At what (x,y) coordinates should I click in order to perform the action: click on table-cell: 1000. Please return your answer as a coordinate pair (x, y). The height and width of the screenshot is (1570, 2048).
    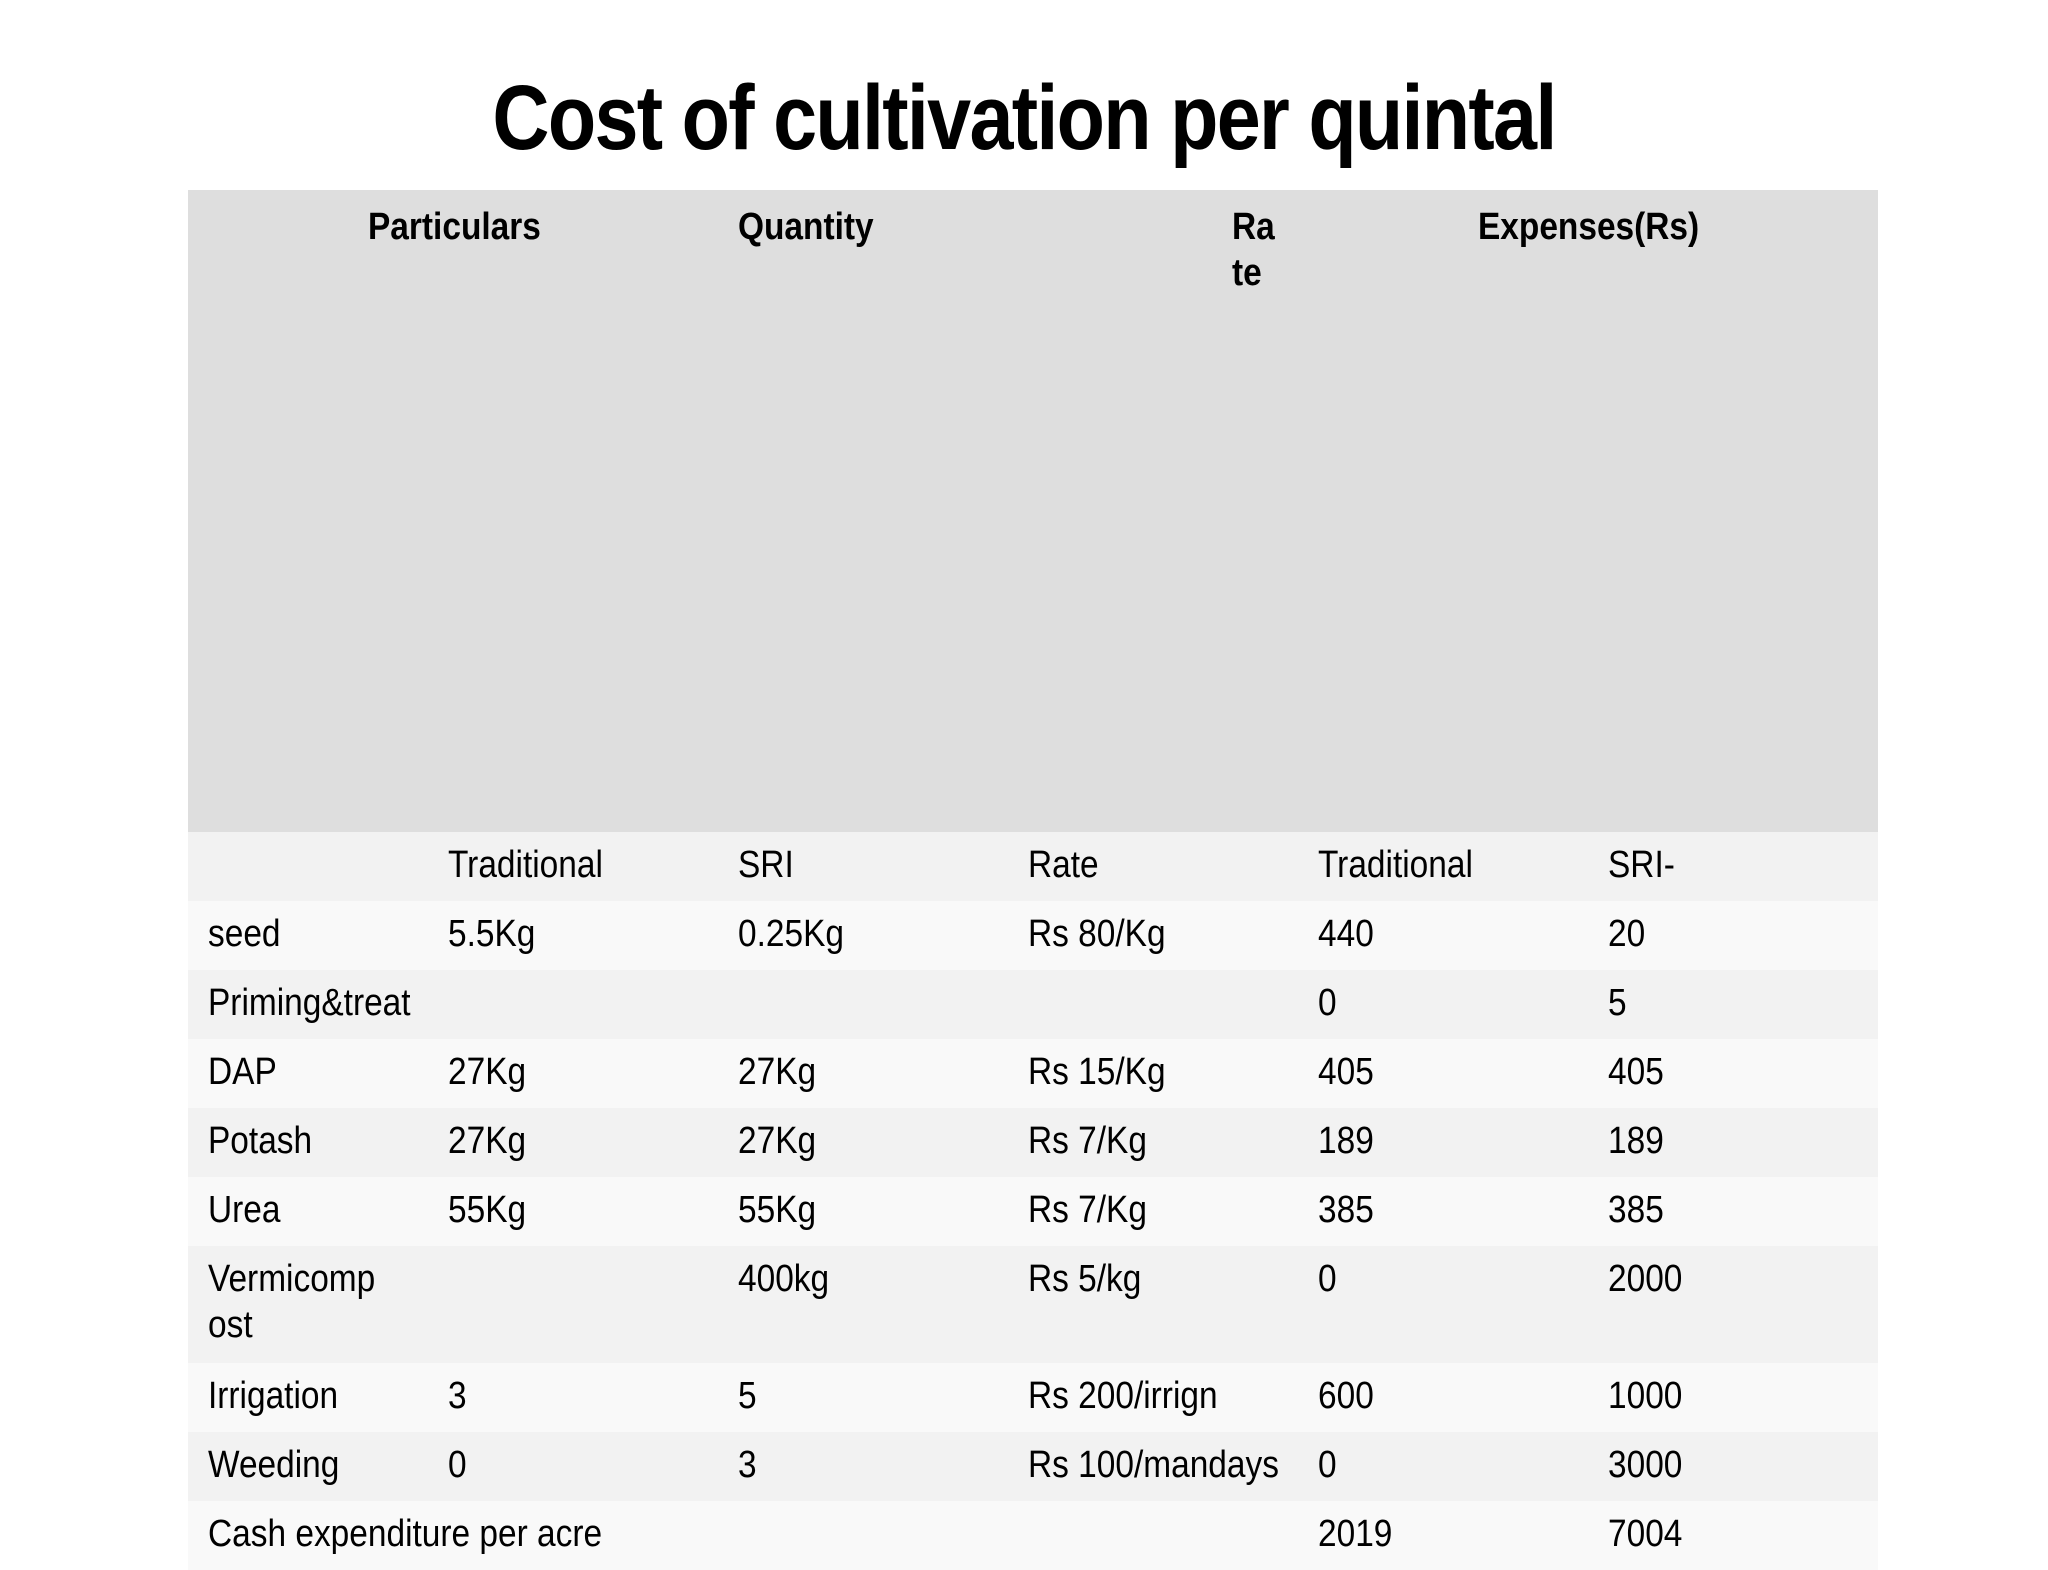
    Looking at the image, I should click on (1645, 1396).